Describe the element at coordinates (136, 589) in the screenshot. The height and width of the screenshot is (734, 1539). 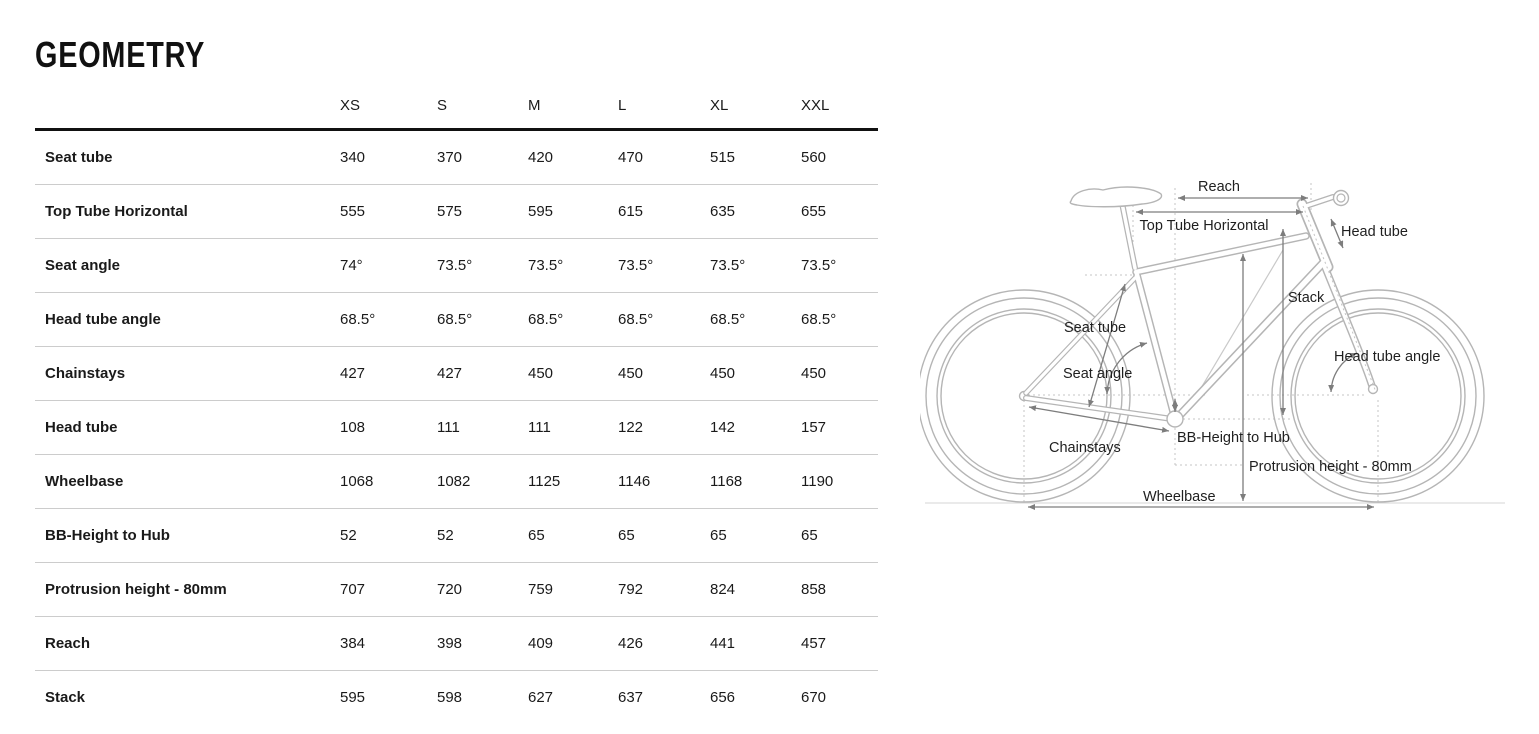
I see `row-label: Protrusion height - 80mm` at that location.